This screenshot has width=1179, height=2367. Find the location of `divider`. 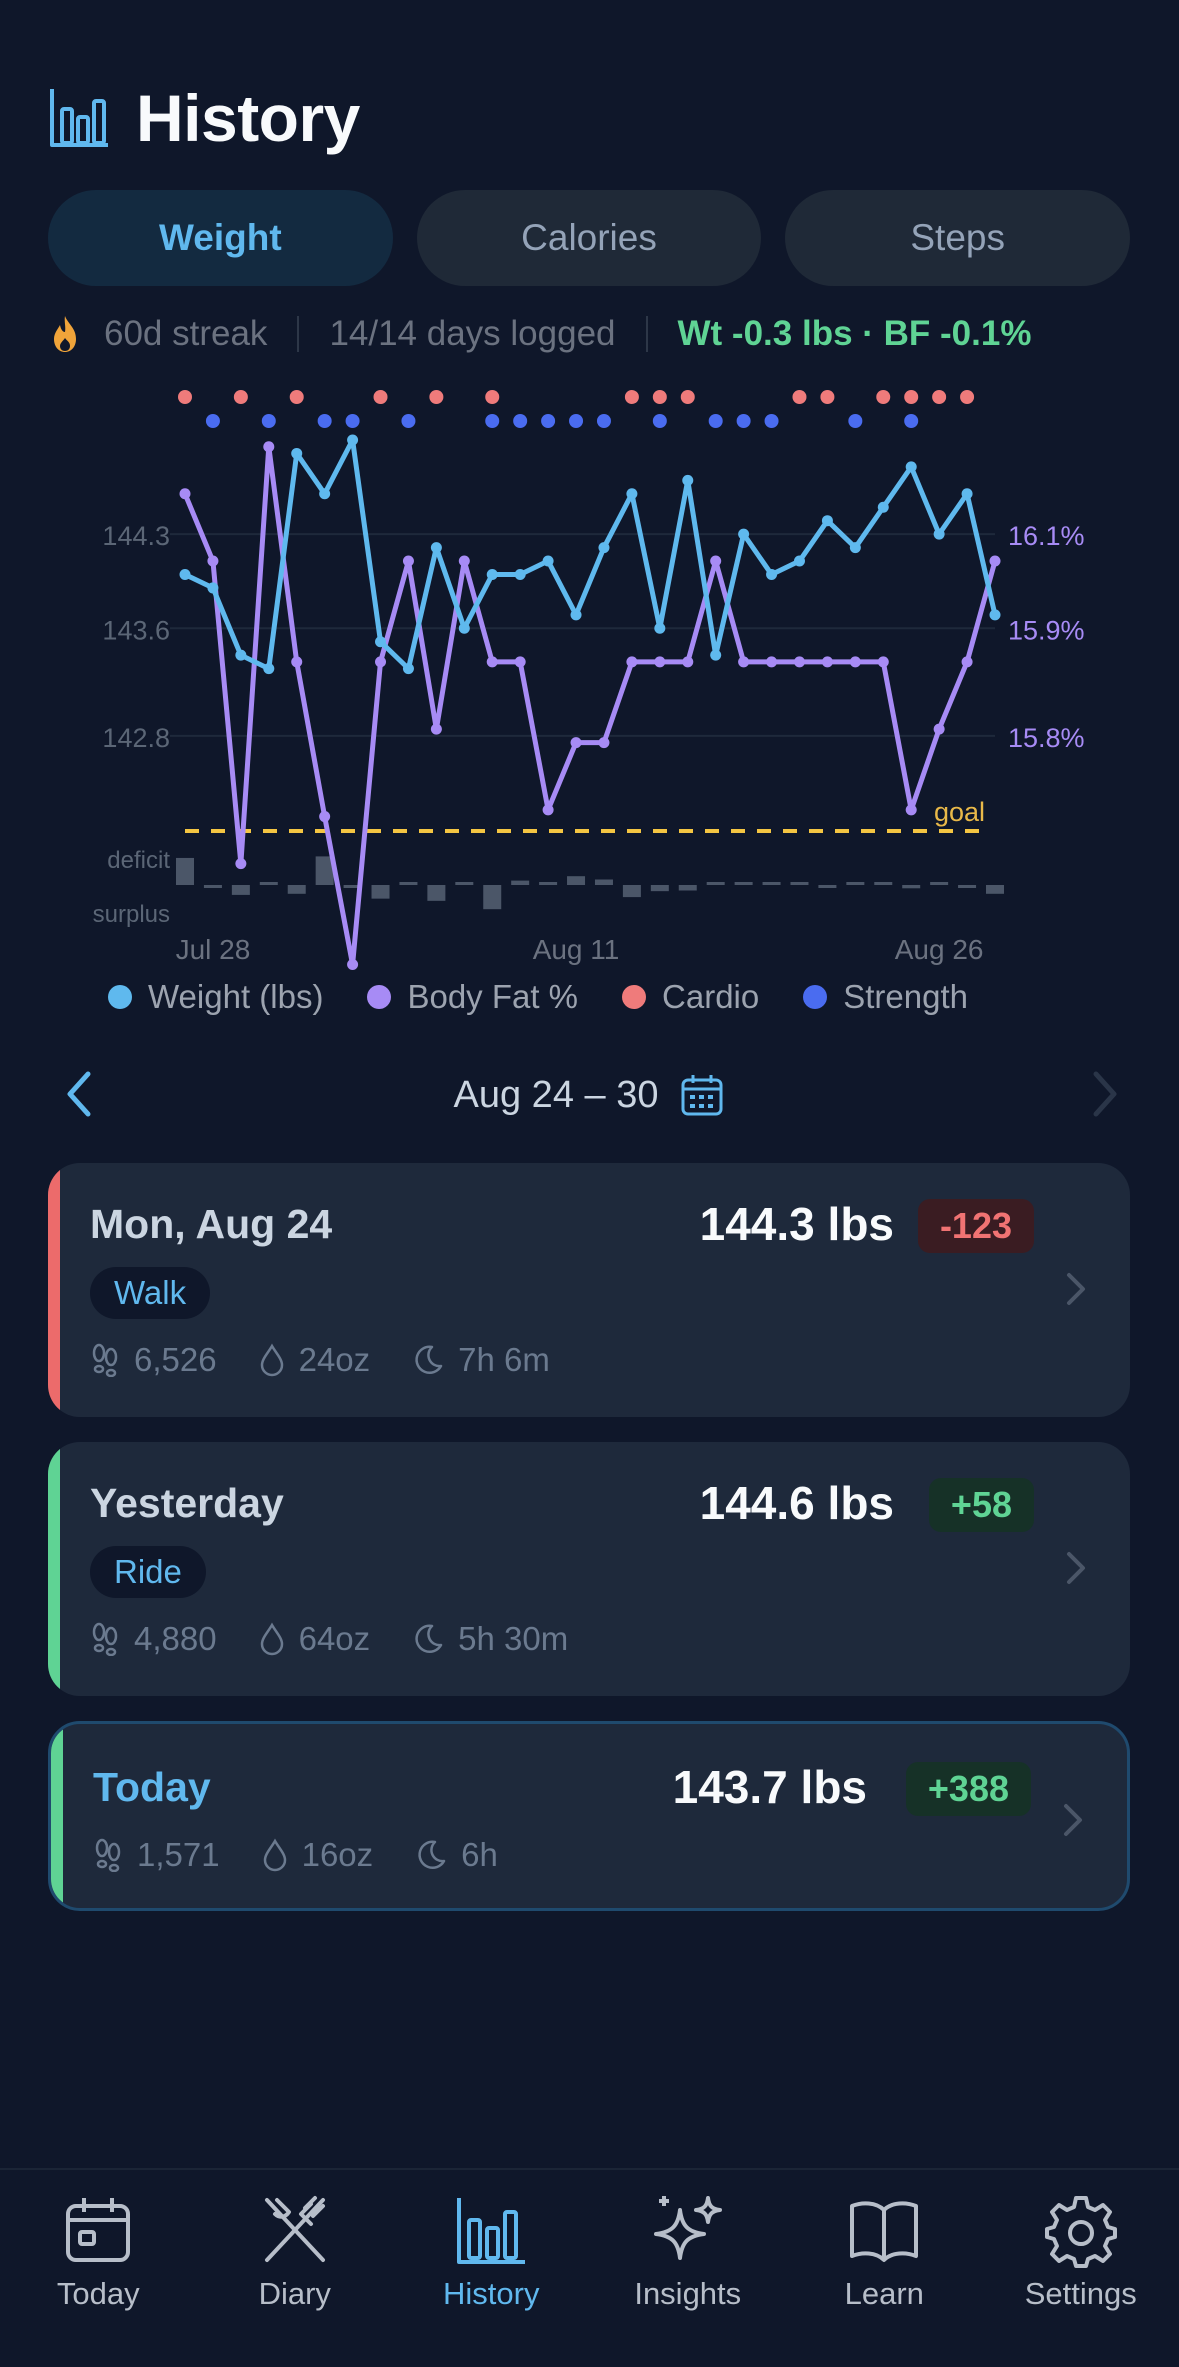

divider is located at coordinates (298, 334).